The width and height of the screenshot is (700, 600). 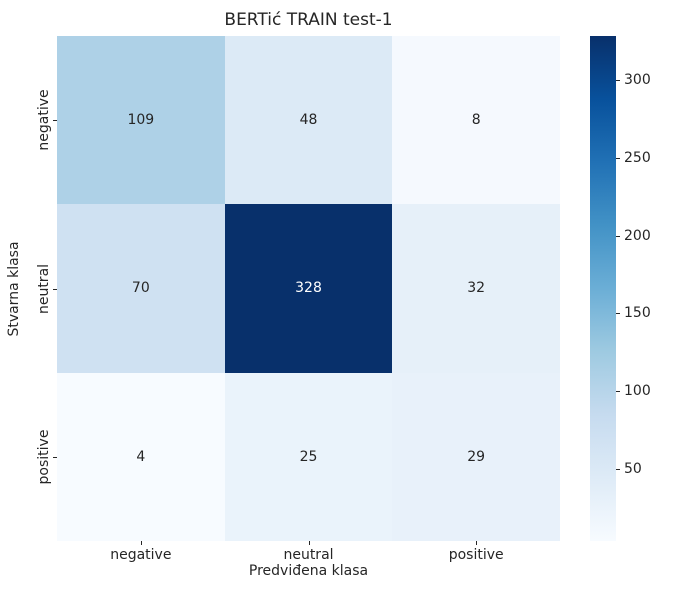 What do you see at coordinates (476, 120) in the screenshot?
I see `heatmap-cell-negative-positive: 8` at bounding box center [476, 120].